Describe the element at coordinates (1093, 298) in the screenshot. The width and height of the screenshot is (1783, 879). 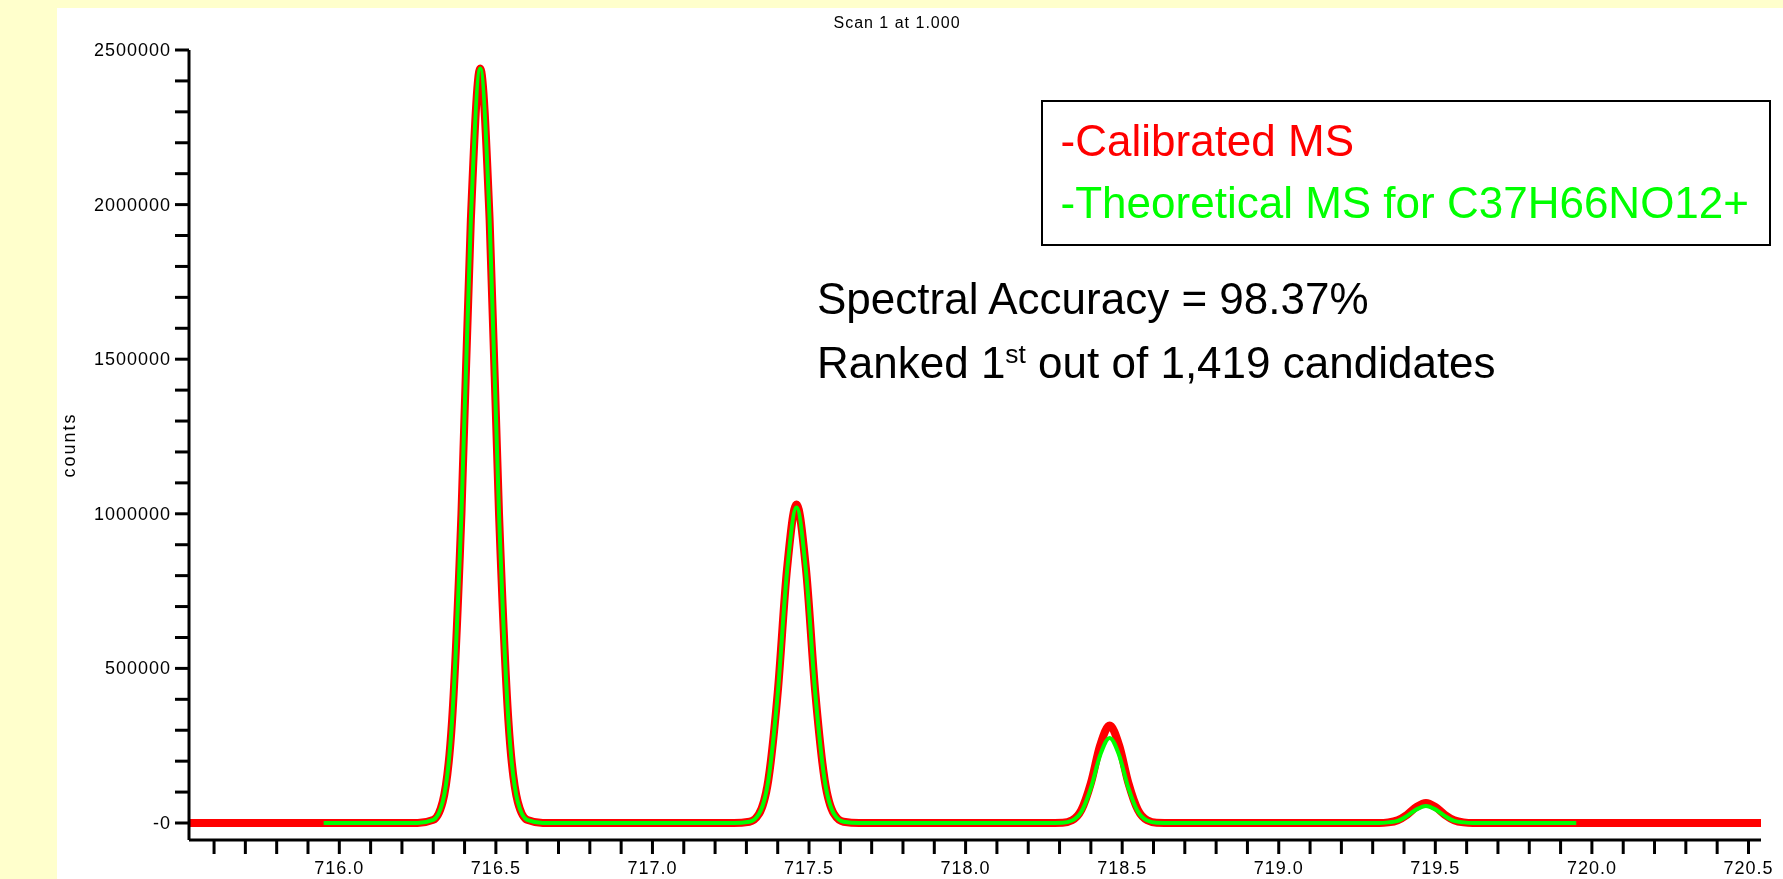
I see `annotation: Spectral Accuracy = 98.37%` at that location.